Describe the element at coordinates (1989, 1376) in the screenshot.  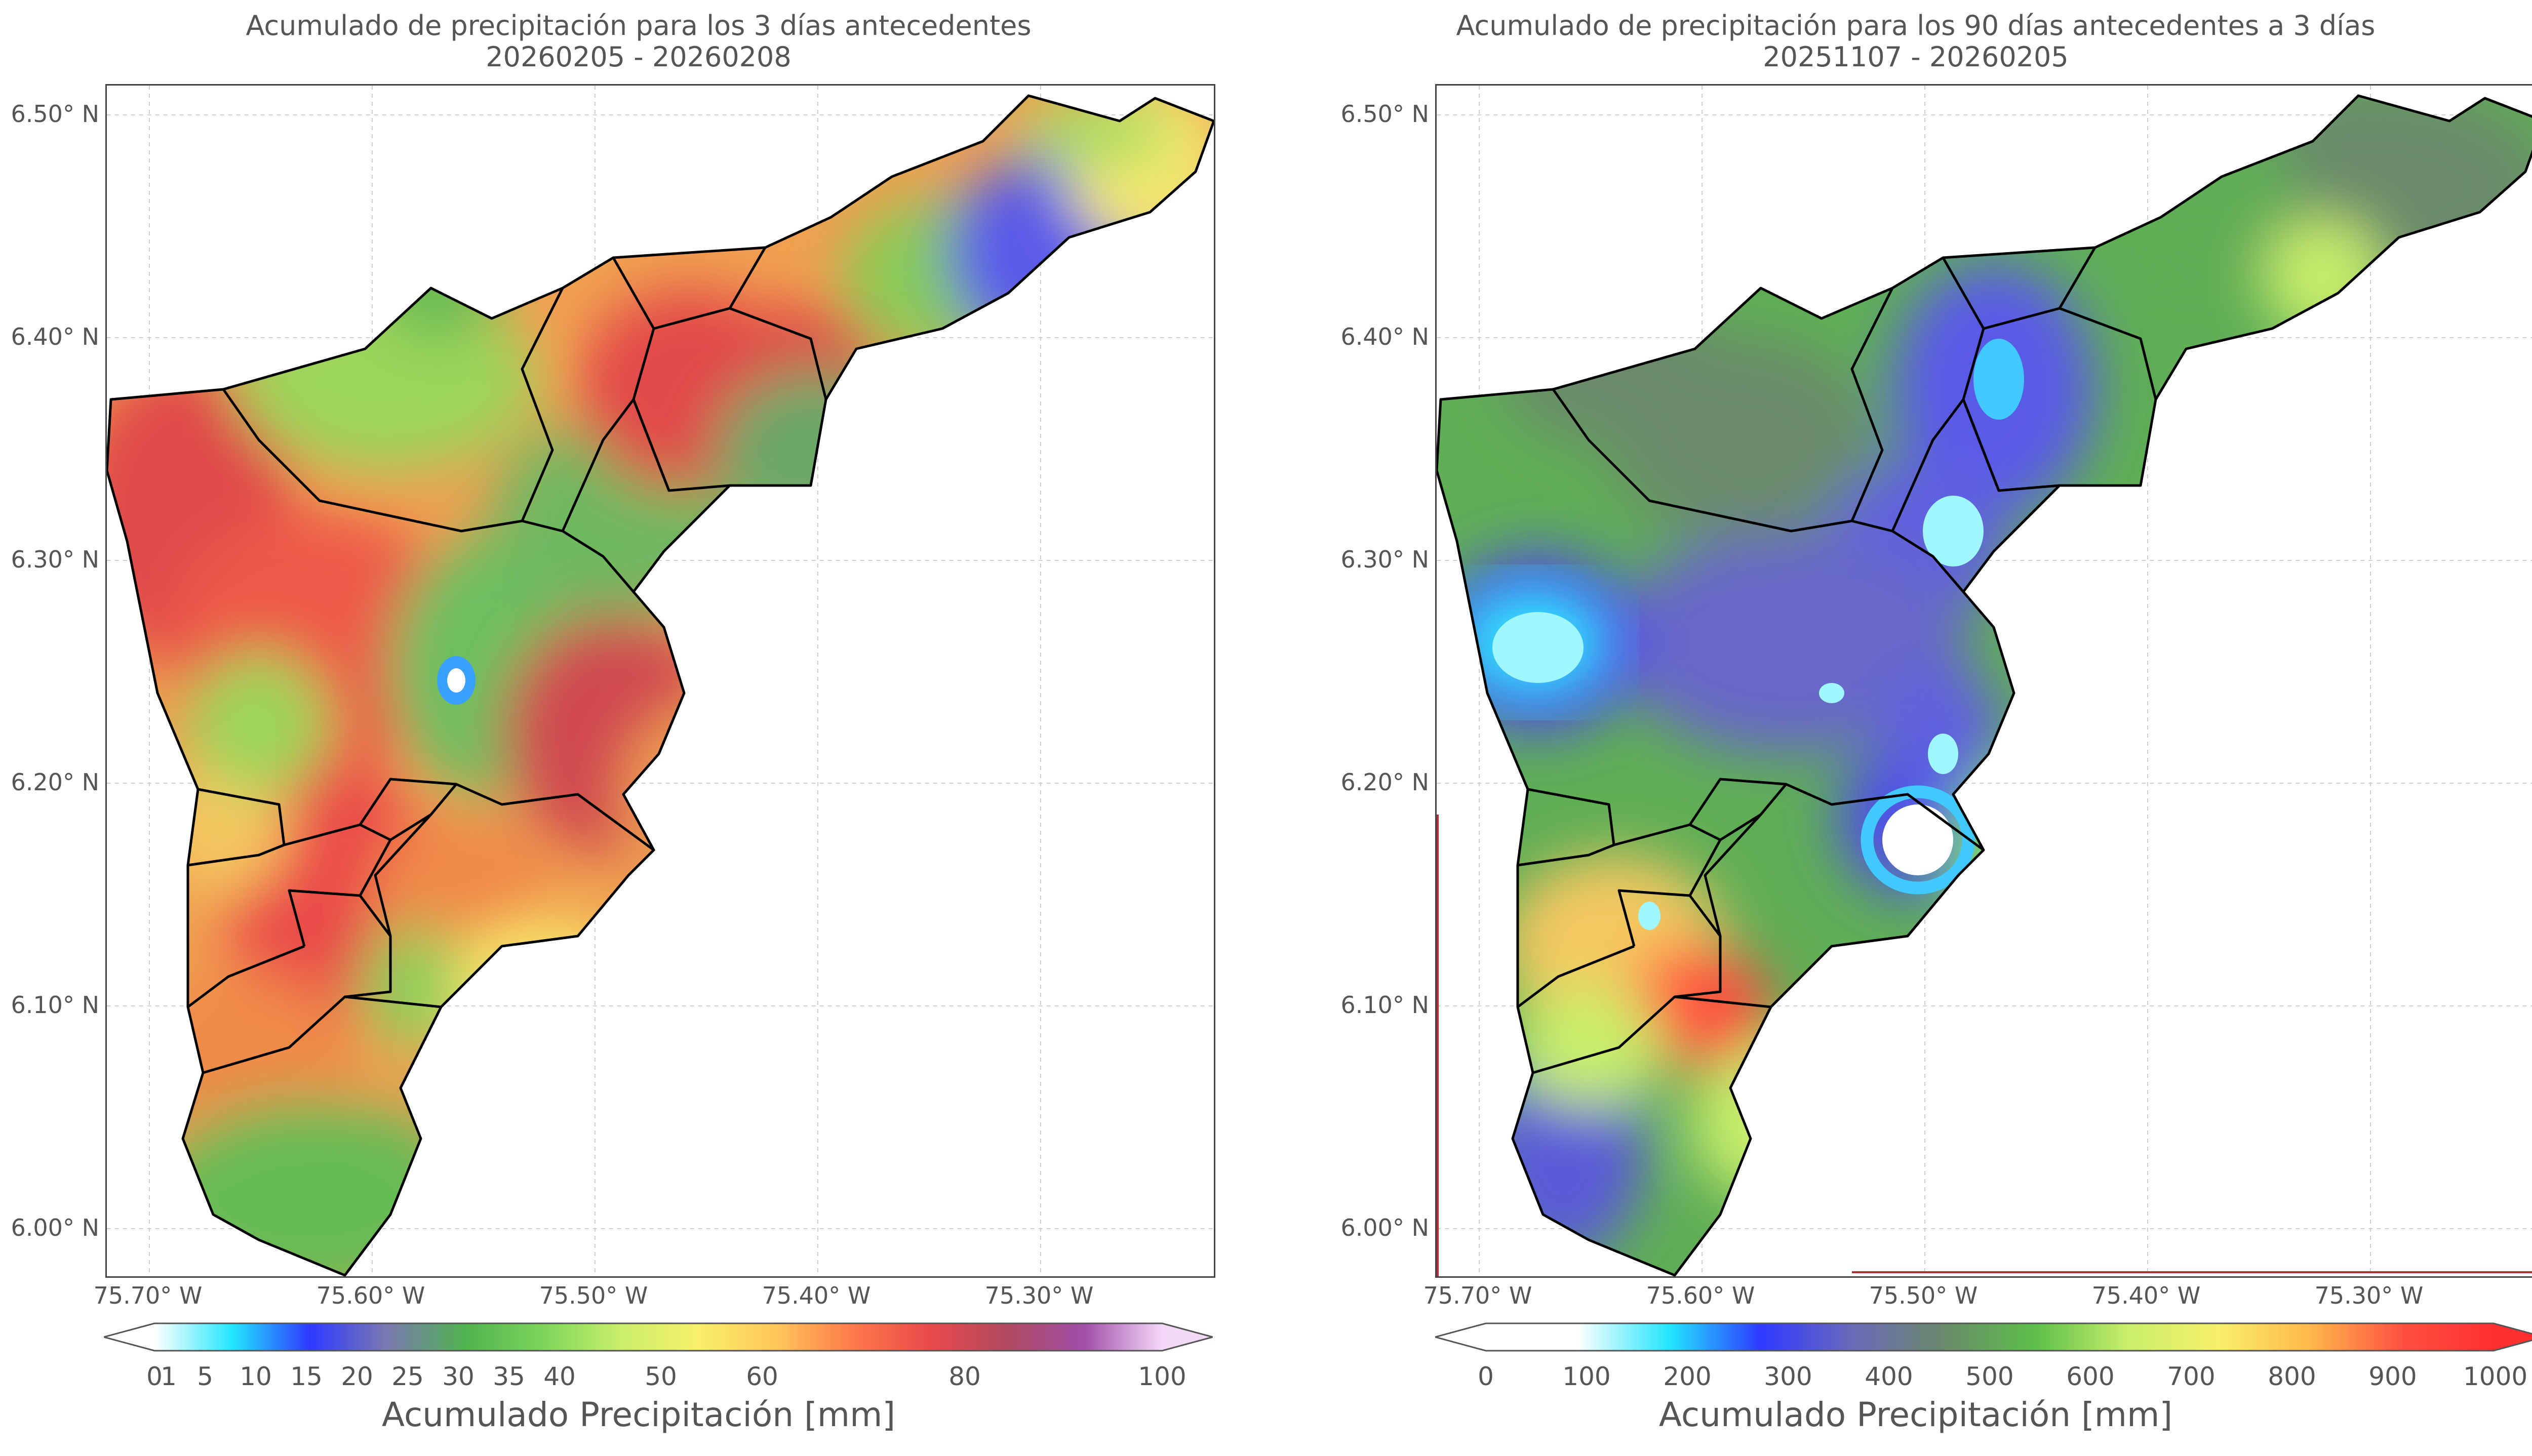
I see `colorbar-tick-label: 500` at that location.